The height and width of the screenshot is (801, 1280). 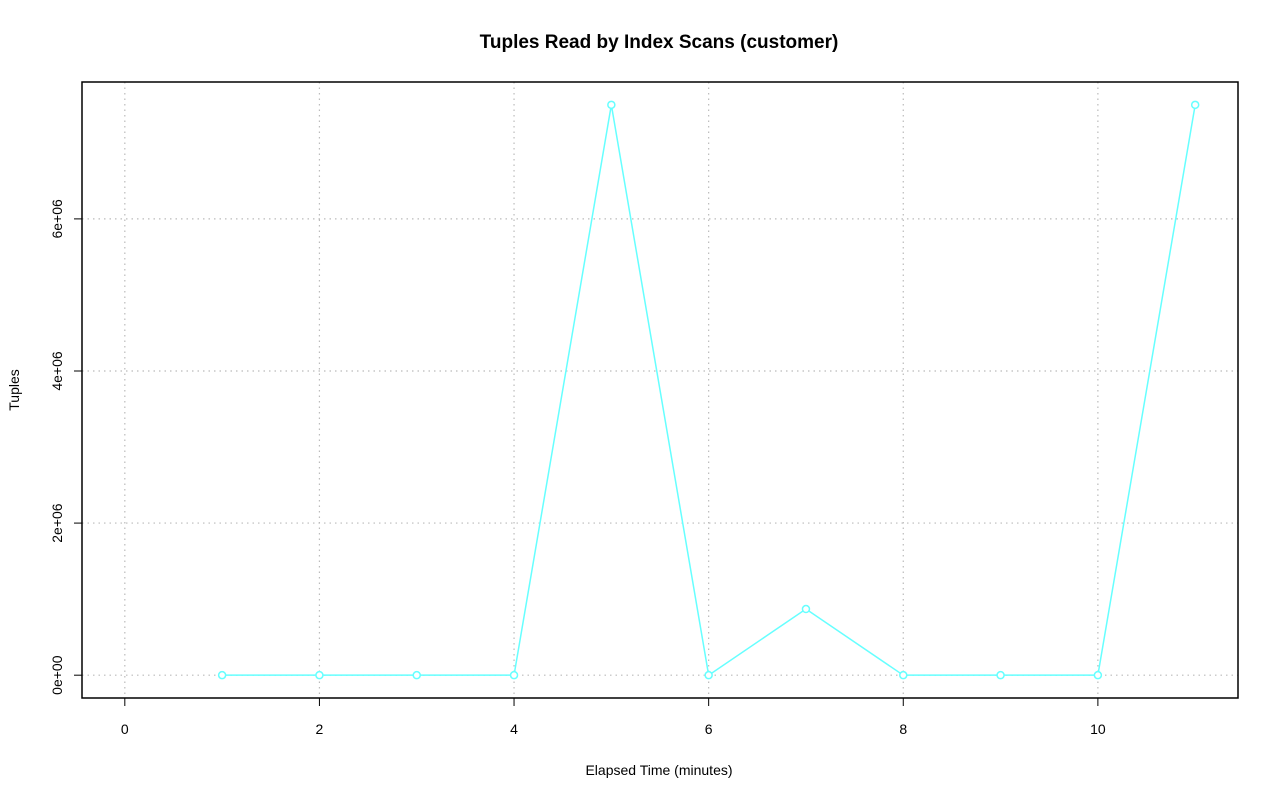 What do you see at coordinates (57, 523) in the screenshot?
I see `y-tick-label: 2e+06` at bounding box center [57, 523].